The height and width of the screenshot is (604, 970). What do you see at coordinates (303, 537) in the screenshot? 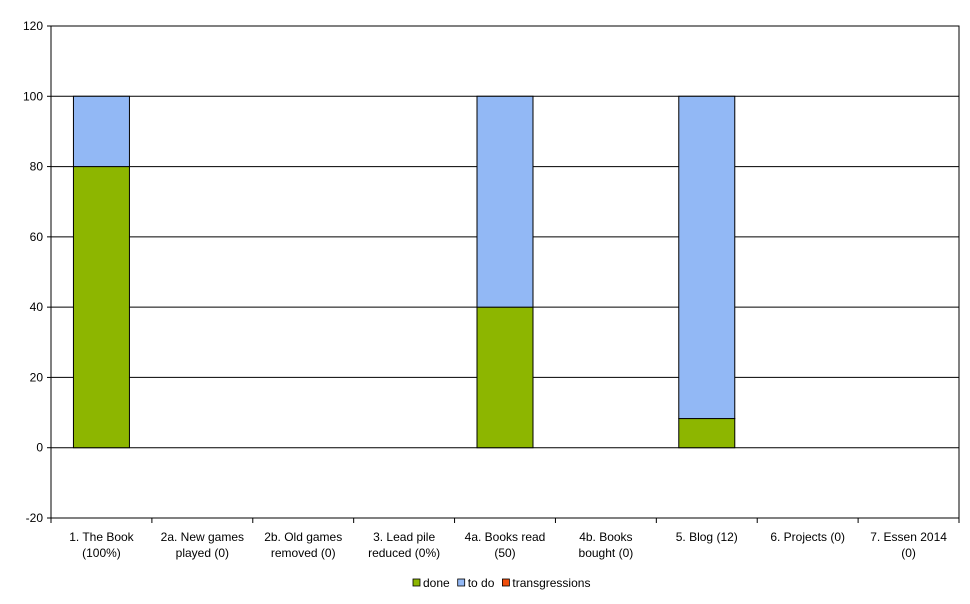
I see `x-category-label-line: 2b. Old games` at bounding box center [303, 537].